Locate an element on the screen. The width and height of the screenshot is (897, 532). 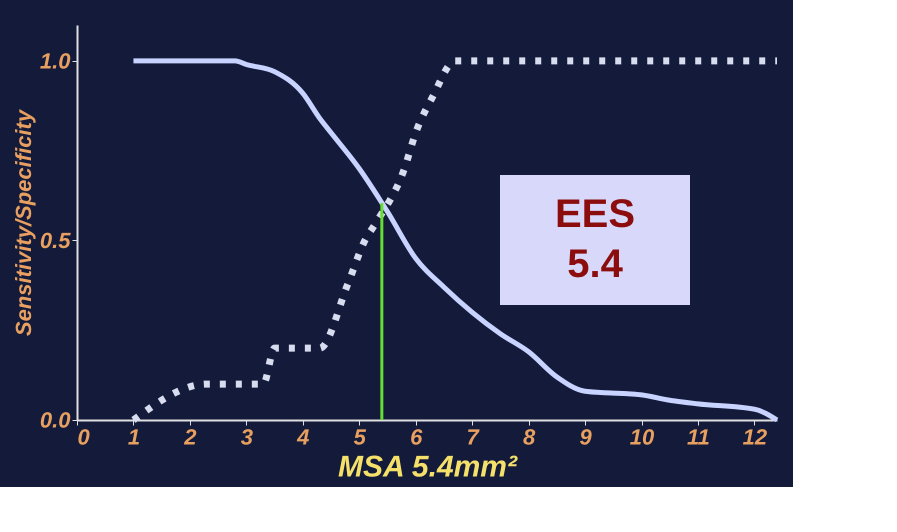
x-tick-label: 2 is located at coordinates (190, 437).